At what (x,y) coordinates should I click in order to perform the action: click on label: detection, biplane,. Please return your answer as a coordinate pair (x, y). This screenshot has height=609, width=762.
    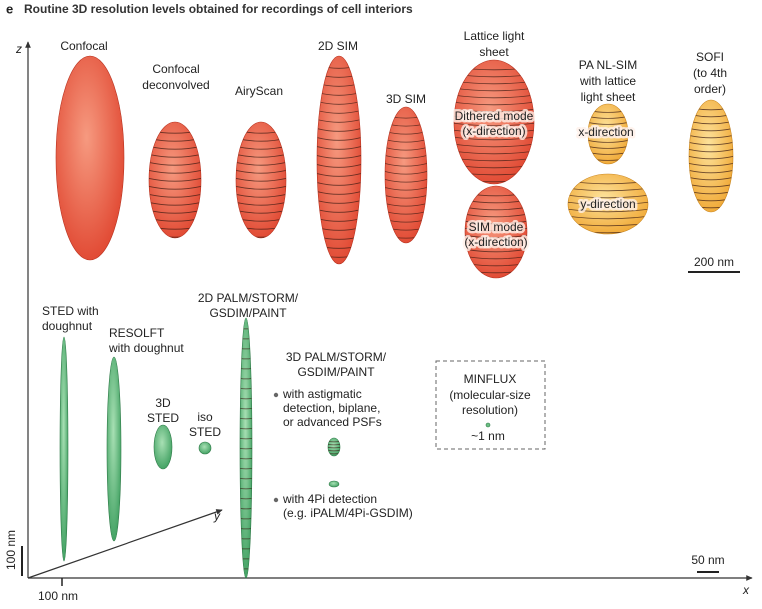
    Looking at the image, I should click on (331, 408).